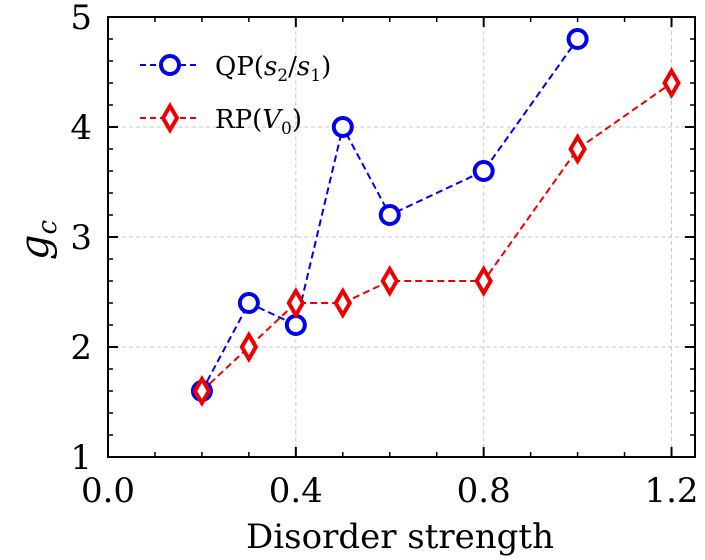  What do you see at coordinates (170, 118) in the screenshot?
I see `legend-marker-rp` at bounding box center [170, 118].